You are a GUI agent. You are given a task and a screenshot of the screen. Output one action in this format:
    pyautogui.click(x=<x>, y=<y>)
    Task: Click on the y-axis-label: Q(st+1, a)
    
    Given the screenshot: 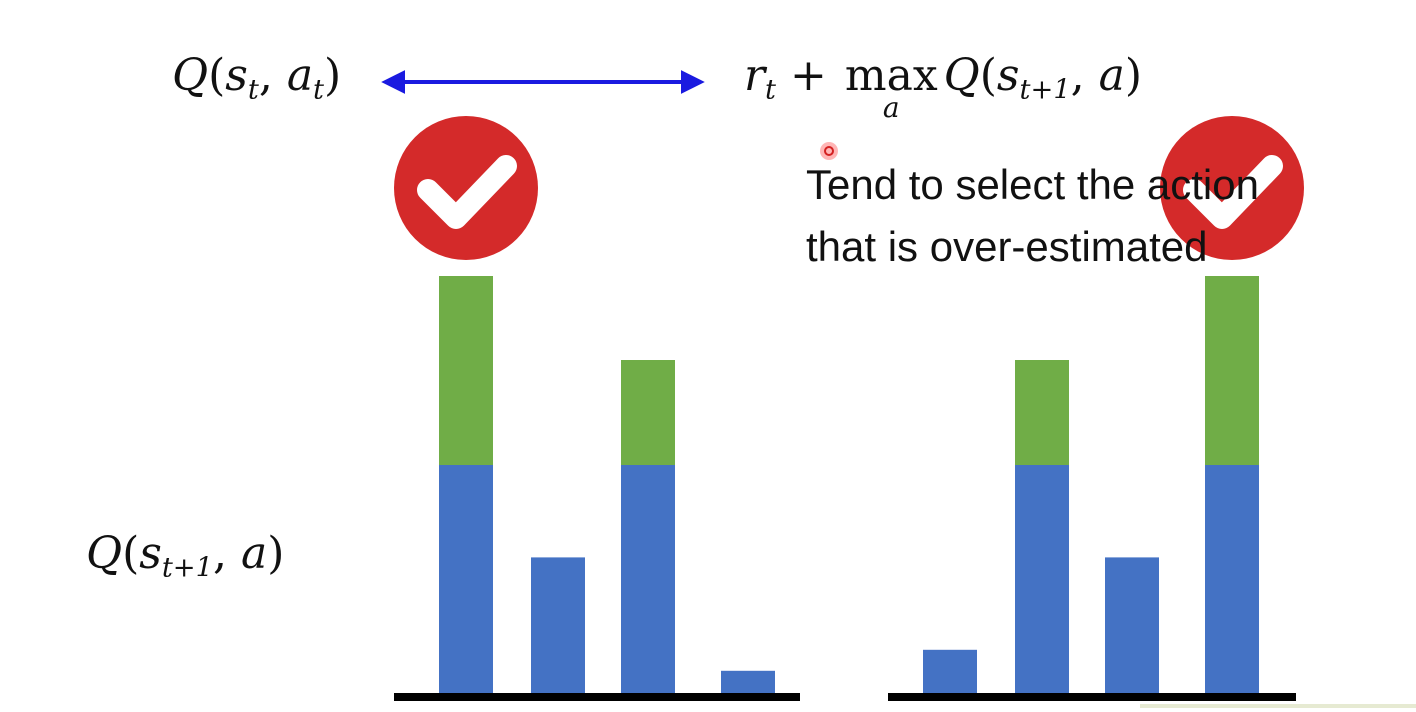 What is the action you would take?
    pyautogui.click(x=185, y=556)
    